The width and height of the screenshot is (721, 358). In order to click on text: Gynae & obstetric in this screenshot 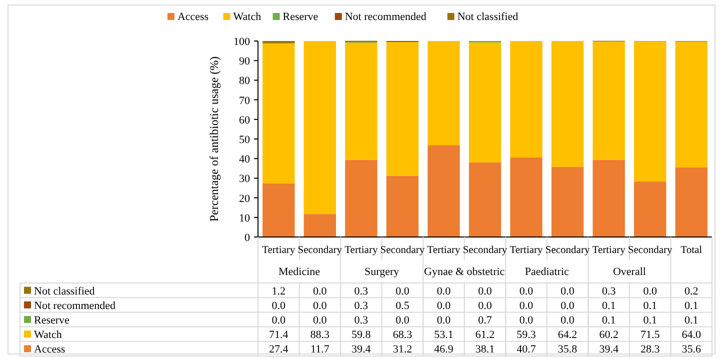, I will do `click(464, 272)`.